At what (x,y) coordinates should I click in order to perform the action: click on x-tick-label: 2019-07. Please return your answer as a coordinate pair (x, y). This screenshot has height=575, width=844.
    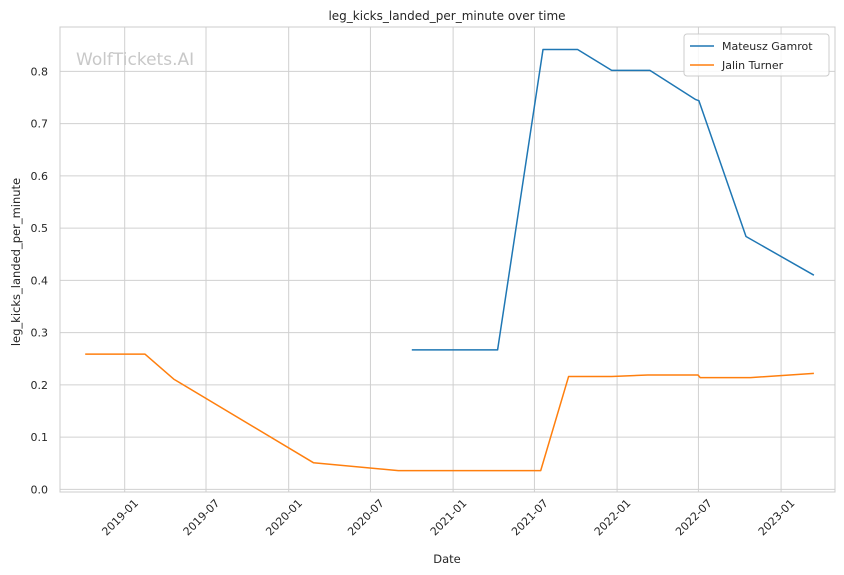
    Looking at the image, I should click on (202, 518).